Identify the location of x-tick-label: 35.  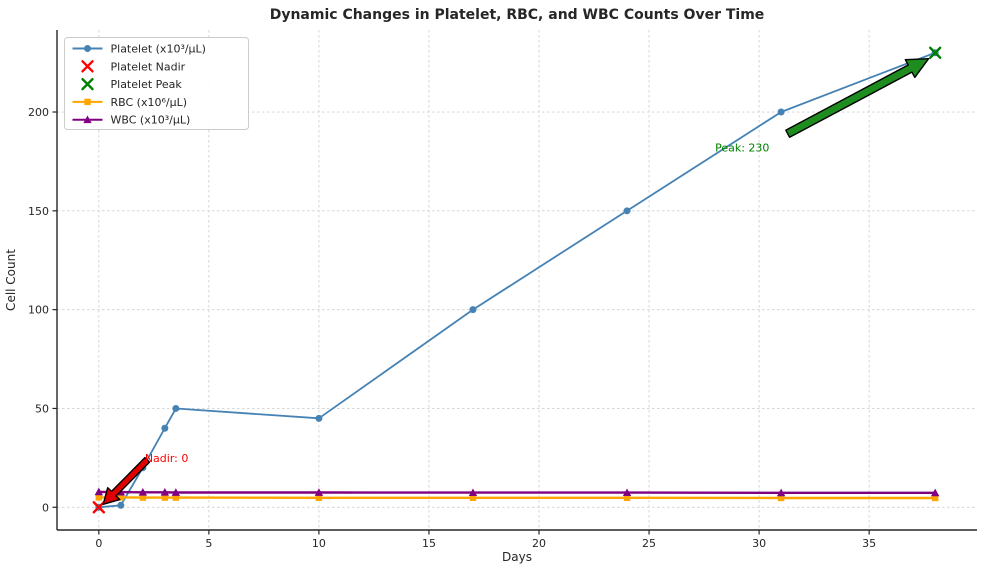
(869, 543).